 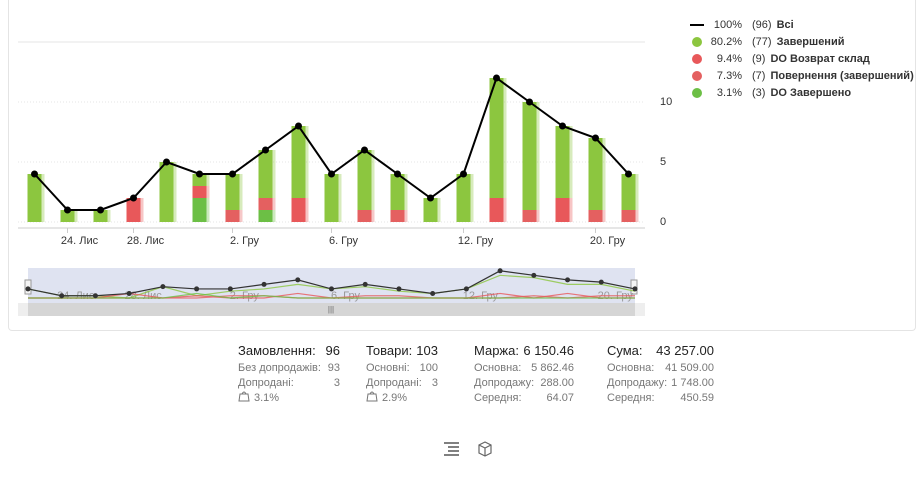 I want to click on legend-count: (3), so click(x=758, y=93).